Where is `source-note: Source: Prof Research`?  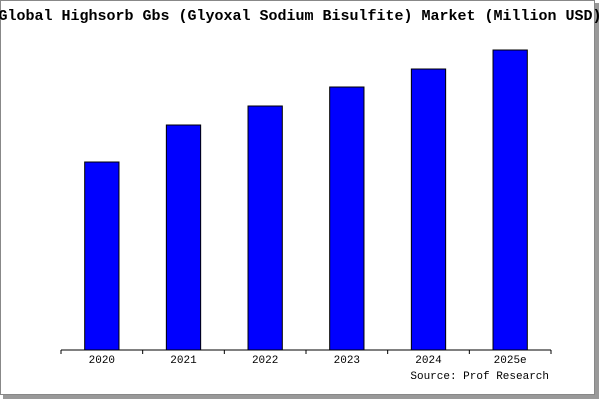
source-note: Source: Prof Research is located at coordinates (479, 377).